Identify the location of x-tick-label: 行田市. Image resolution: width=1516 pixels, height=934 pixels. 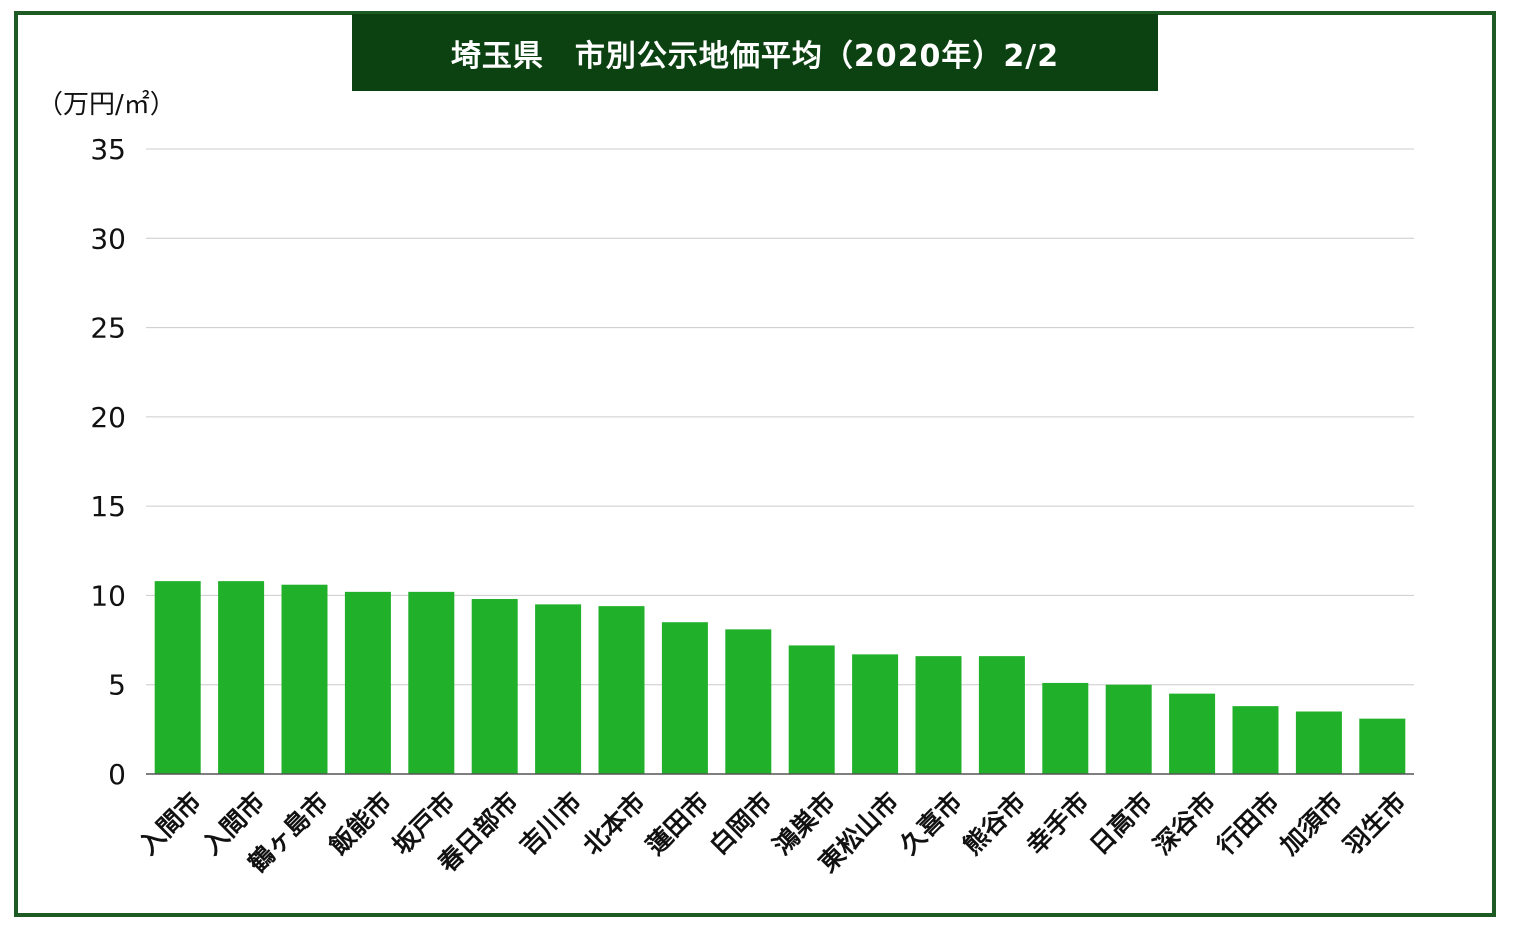
(1248, 824).